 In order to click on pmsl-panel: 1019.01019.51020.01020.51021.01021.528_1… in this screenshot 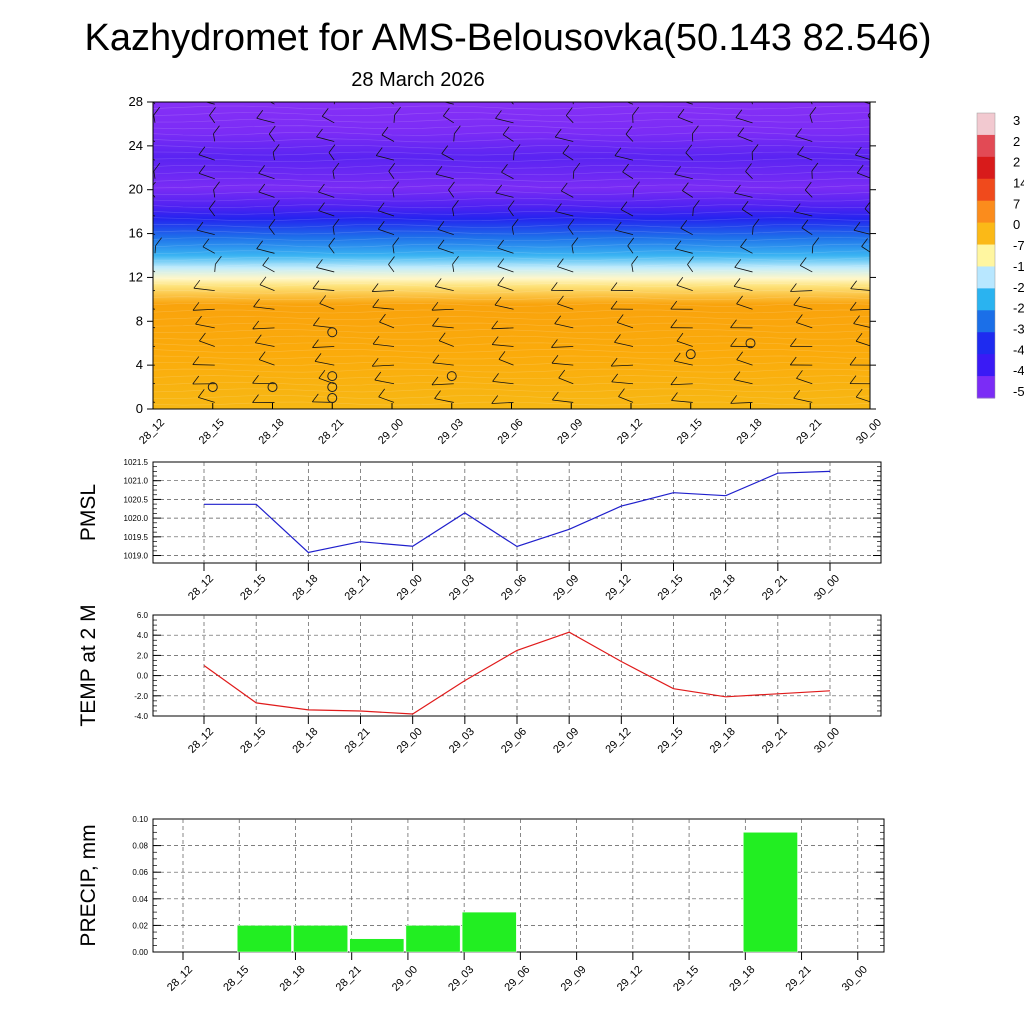, I will do `click(479, 530)`.